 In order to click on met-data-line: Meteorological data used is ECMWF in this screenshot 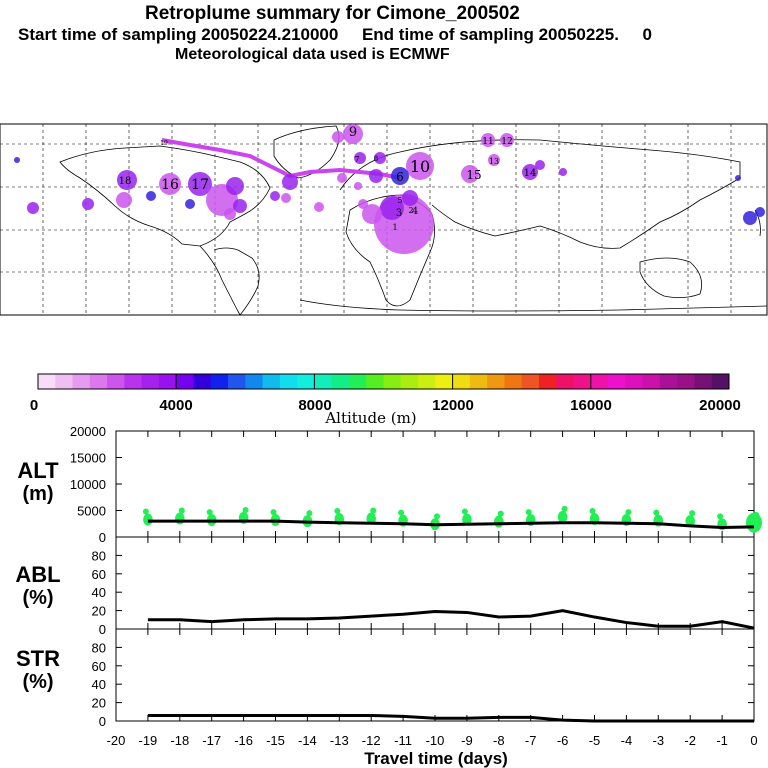, I will do `click(312, 54)`.